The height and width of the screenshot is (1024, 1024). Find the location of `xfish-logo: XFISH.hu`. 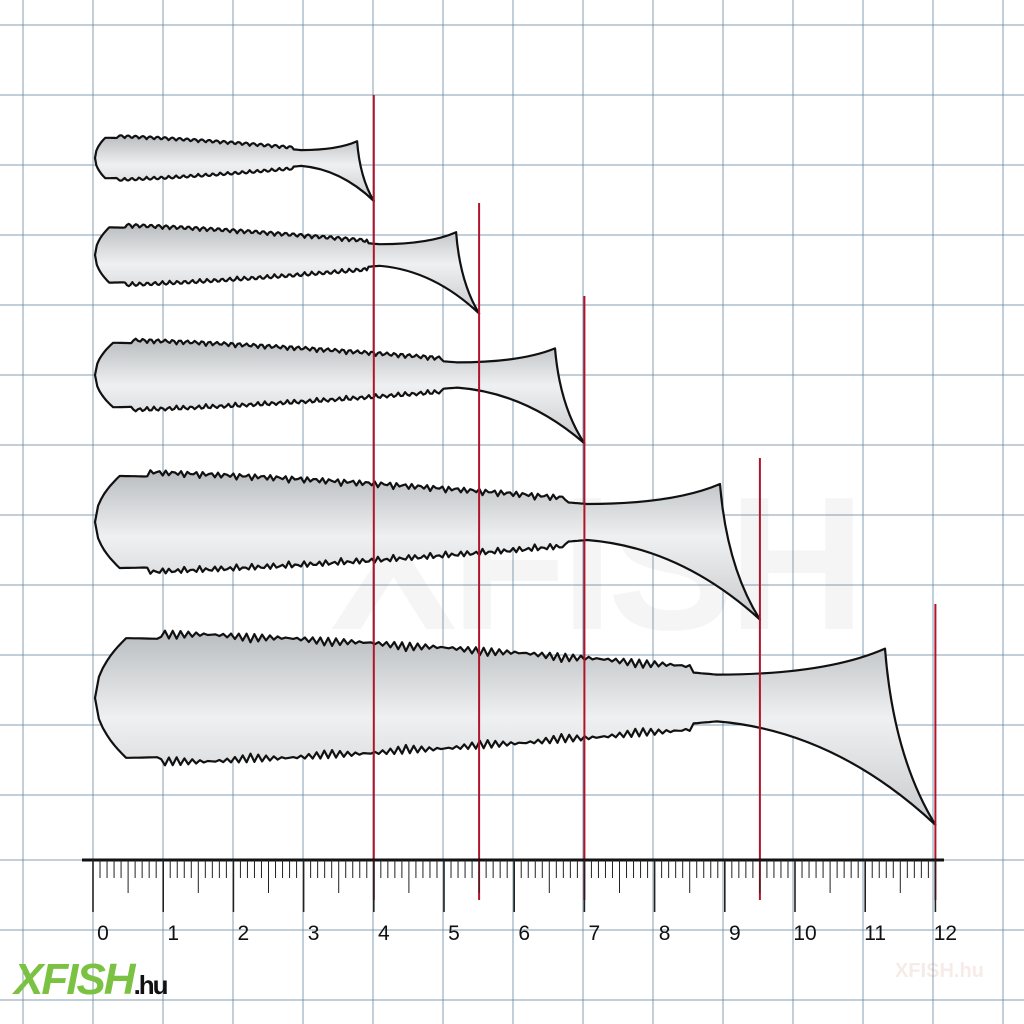

xfish-logo: XFISH.hu is located at coordinates (91, 980).